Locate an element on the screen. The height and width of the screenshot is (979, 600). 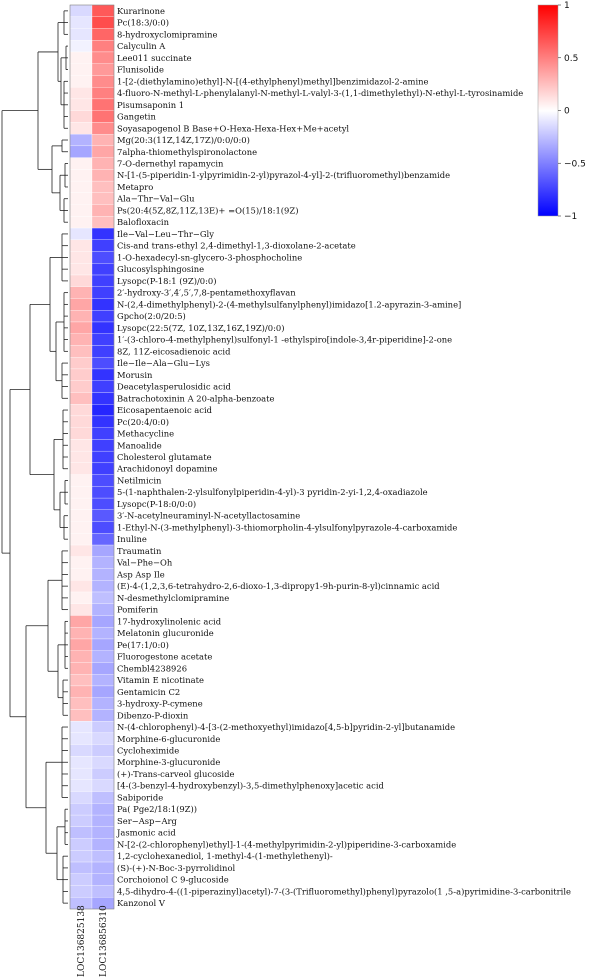
row-label: Manoalide is located at coordinates (139, 445).